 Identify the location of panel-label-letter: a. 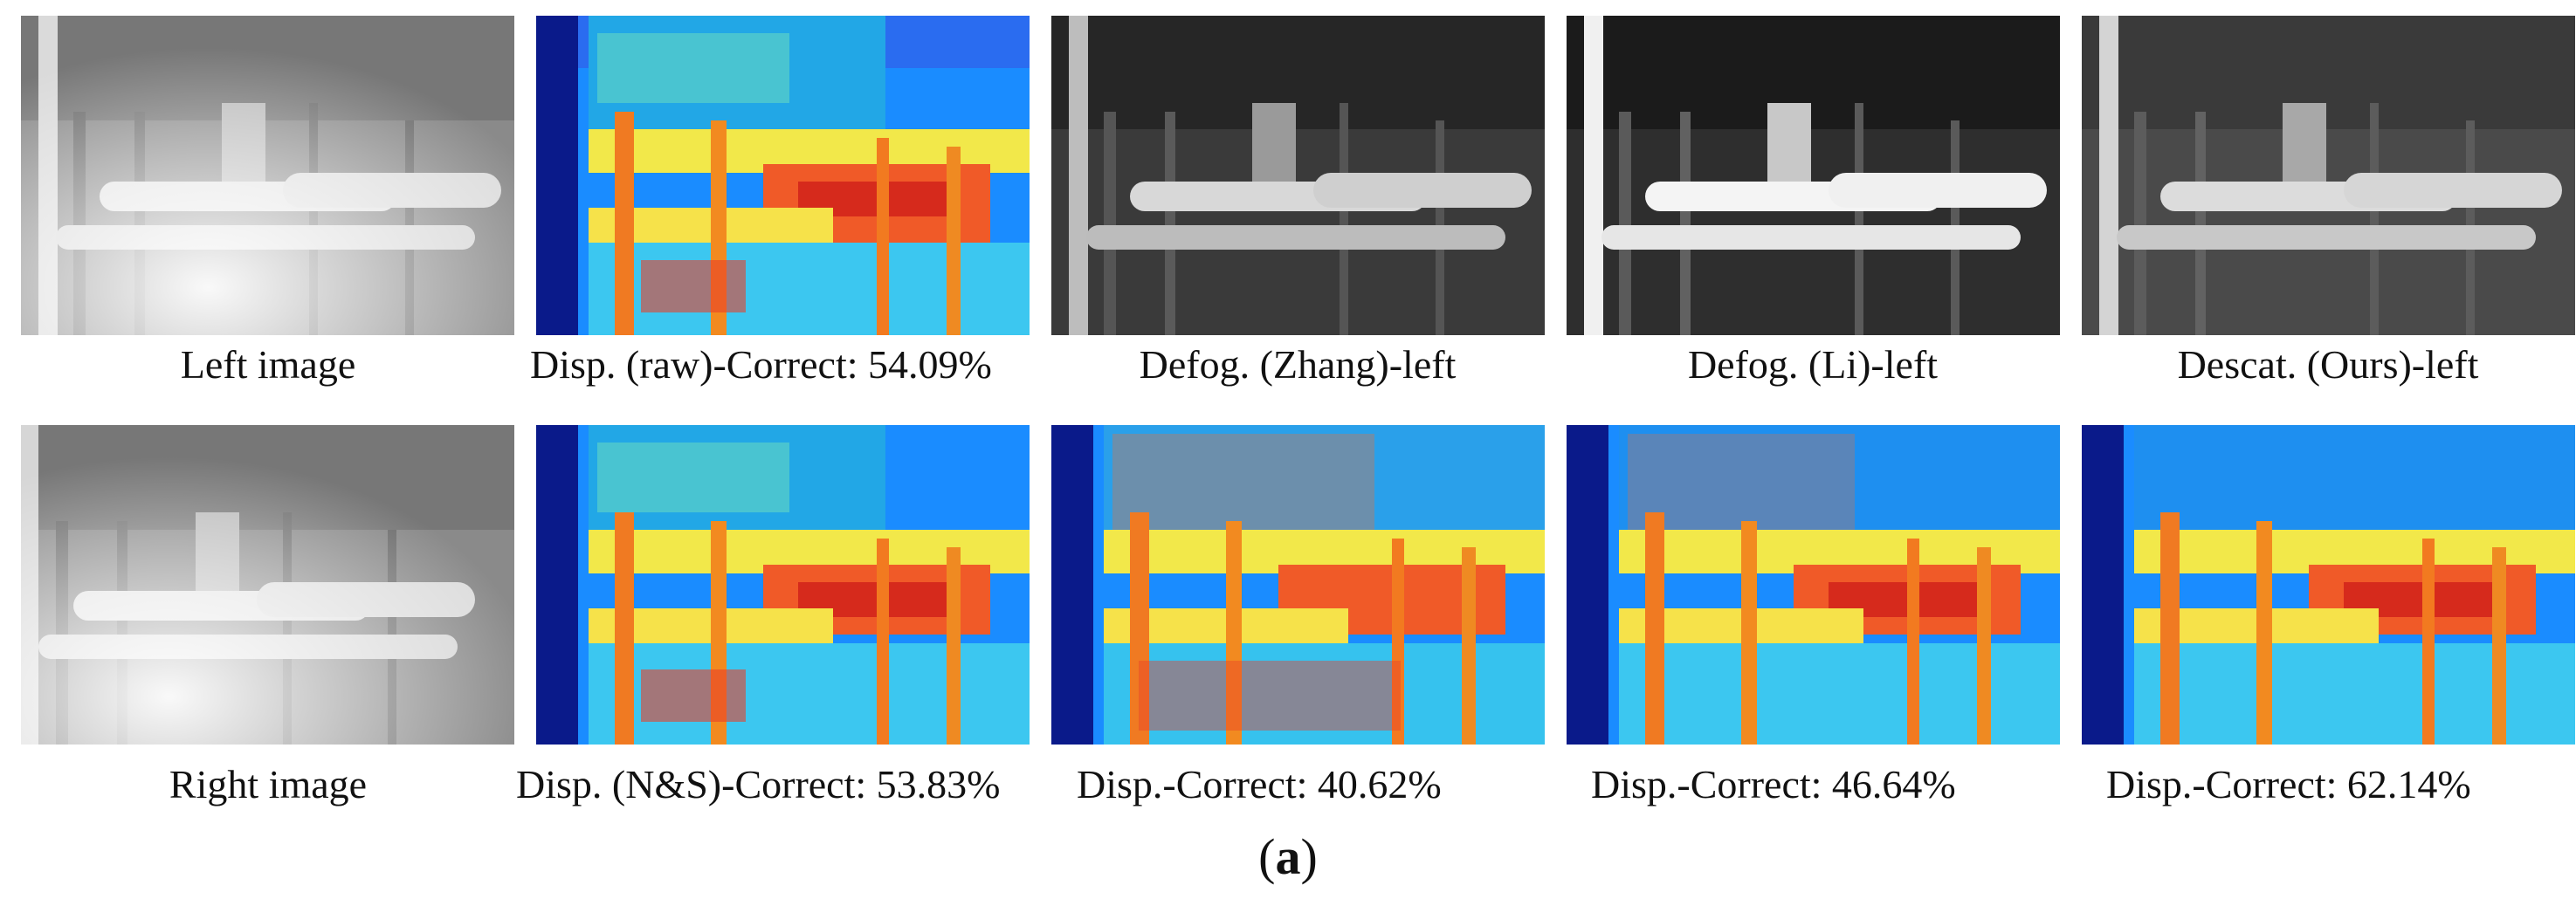
(1288, 856).